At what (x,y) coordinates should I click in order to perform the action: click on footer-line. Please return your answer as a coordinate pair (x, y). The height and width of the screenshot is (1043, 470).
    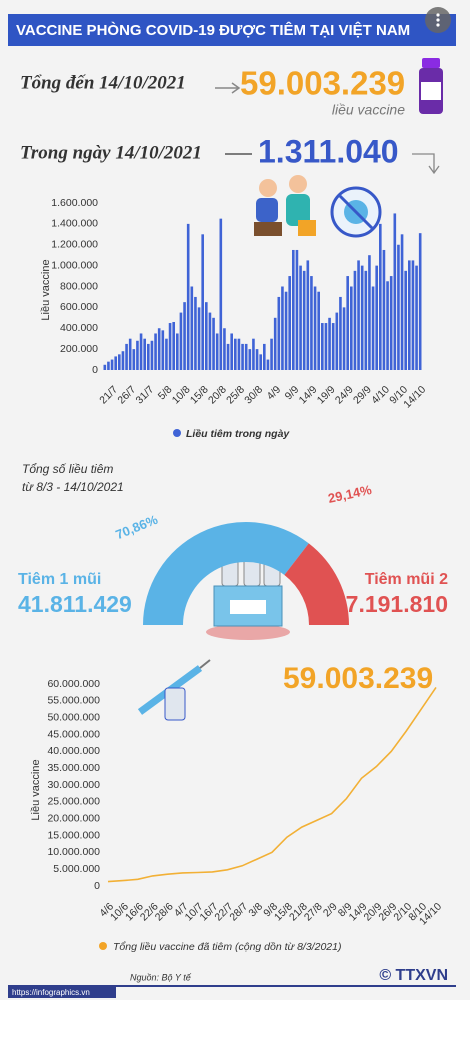
    Looking at the image, I should click on (232, 986).